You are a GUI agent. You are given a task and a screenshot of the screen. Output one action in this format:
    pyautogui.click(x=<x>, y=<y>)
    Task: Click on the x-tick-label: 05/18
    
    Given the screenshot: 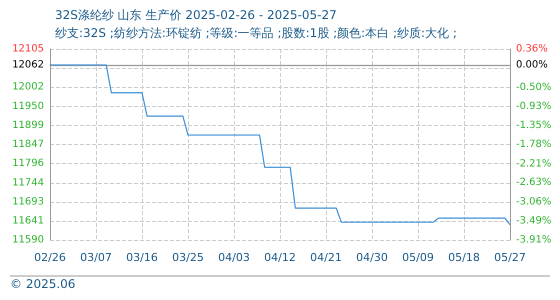 What is the action you would take?
    pyautogui.click(x=464, y=257)
    